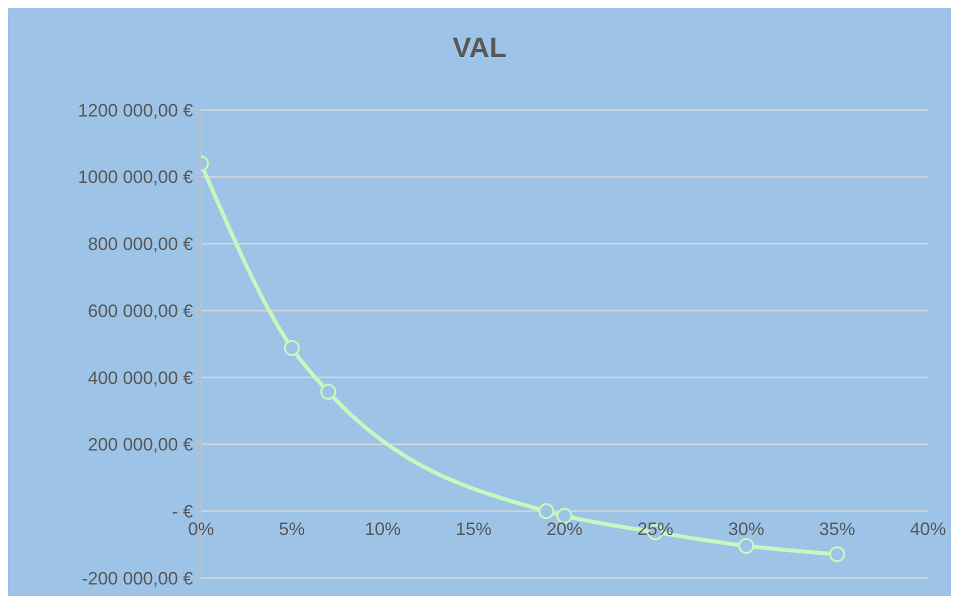  What do you see at coordinates (564, 529) in the screenshot?
I see `x-tick-label: 20%` at bounding box center [564, 529].